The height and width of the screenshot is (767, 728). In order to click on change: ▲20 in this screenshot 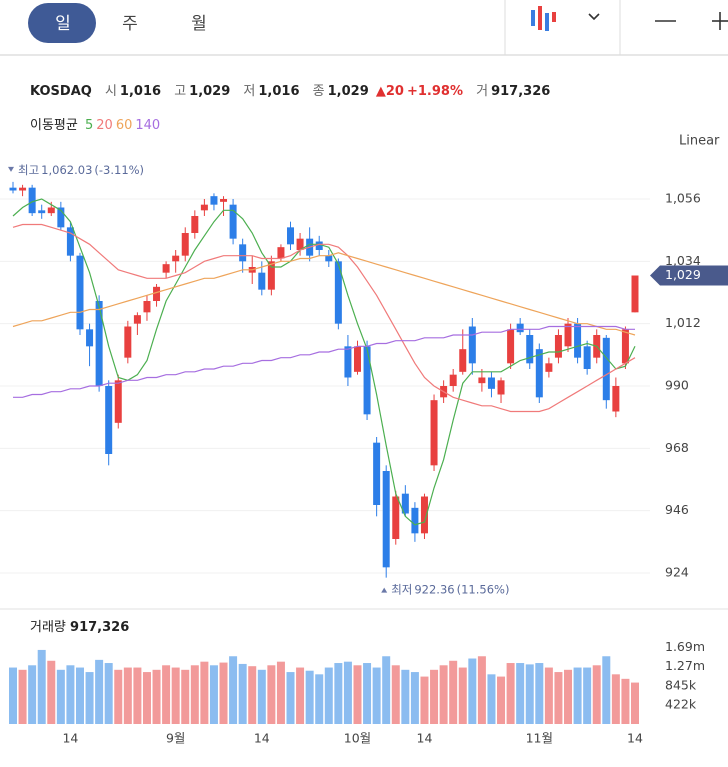, I will do `click(389, 91)`.